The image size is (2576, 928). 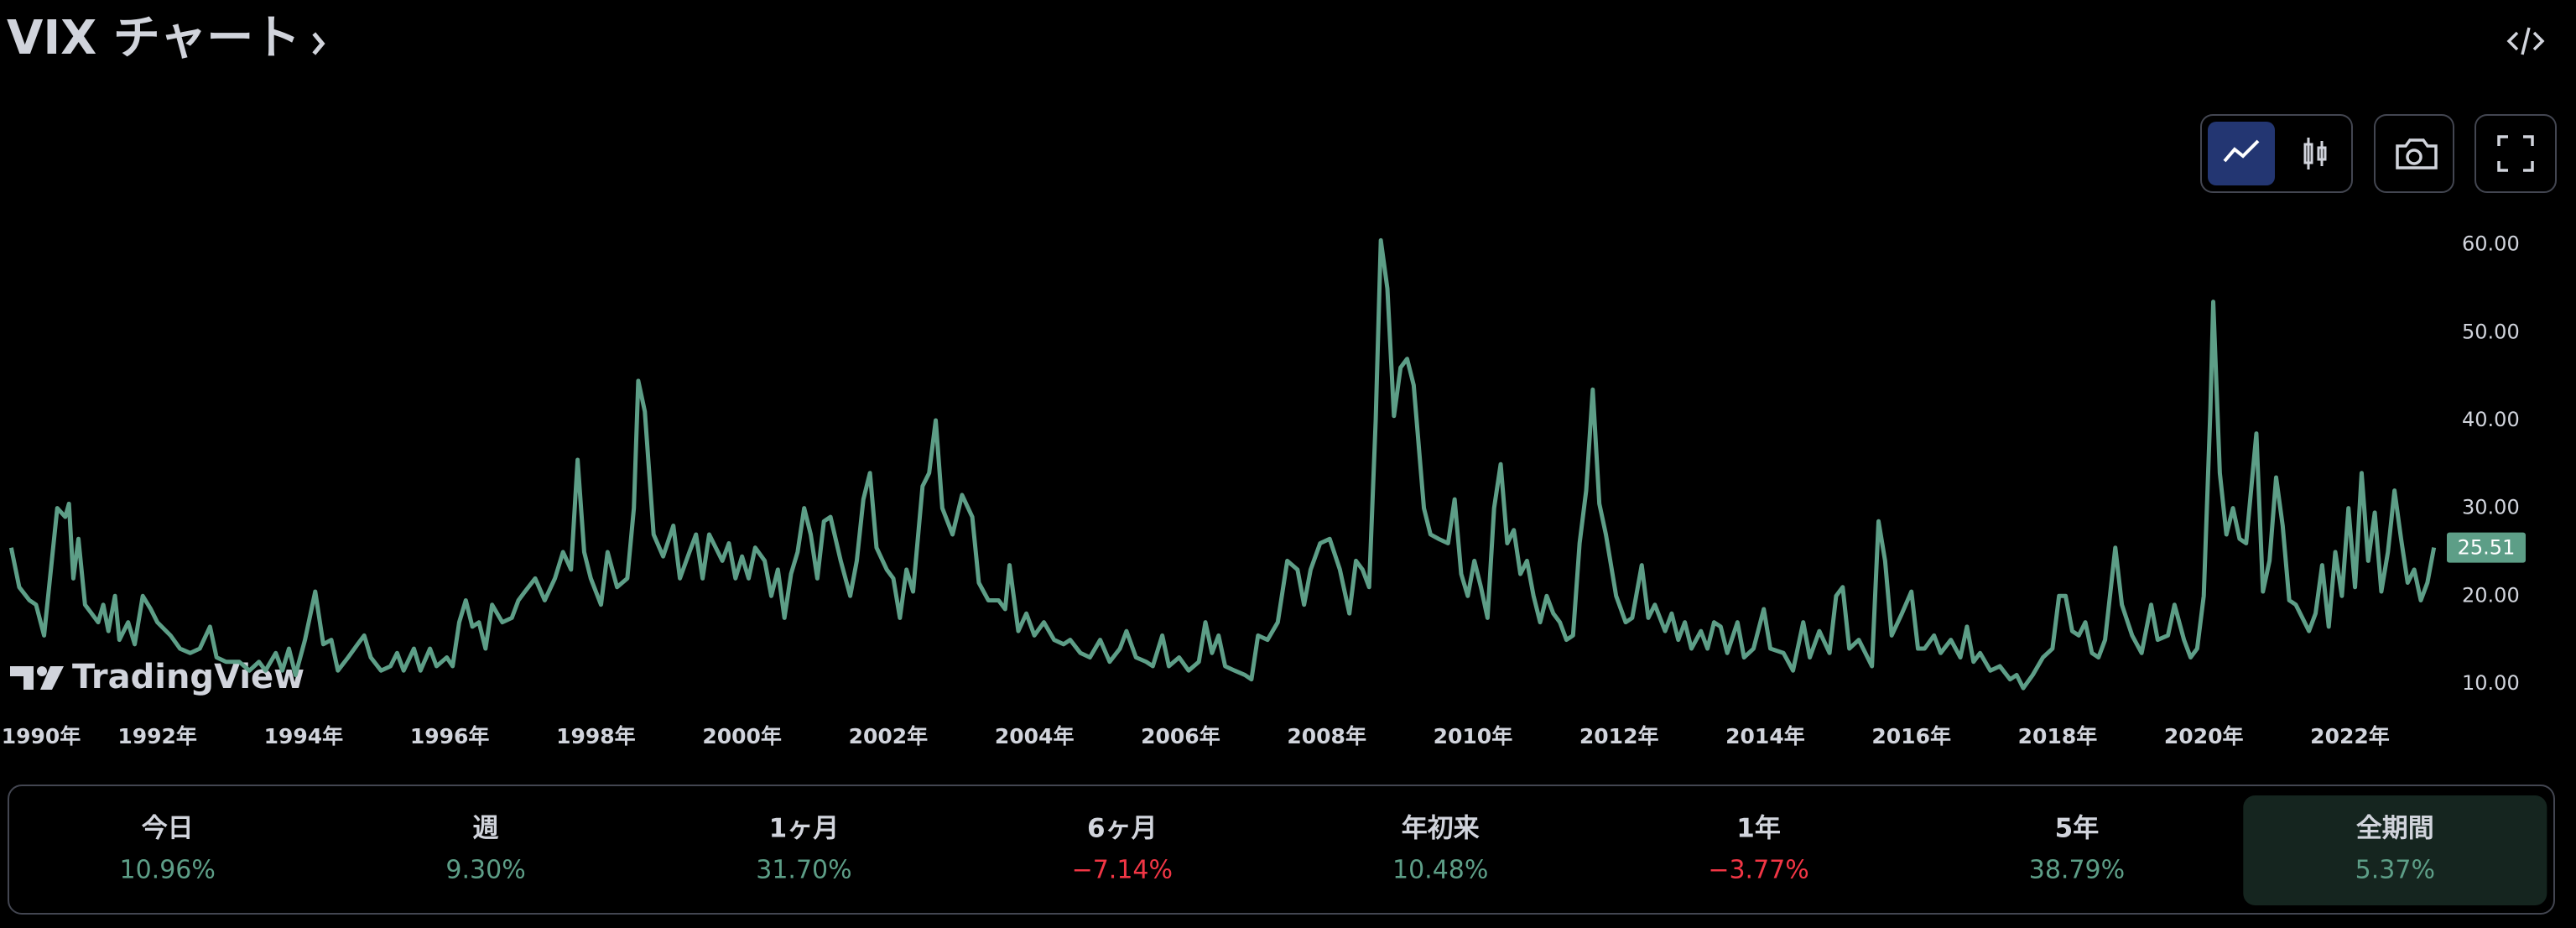 What do you see at coordinates (742, 736) in the screenshot?
I see `x-tick-label: 2000年` at bounding box center [742, 736].